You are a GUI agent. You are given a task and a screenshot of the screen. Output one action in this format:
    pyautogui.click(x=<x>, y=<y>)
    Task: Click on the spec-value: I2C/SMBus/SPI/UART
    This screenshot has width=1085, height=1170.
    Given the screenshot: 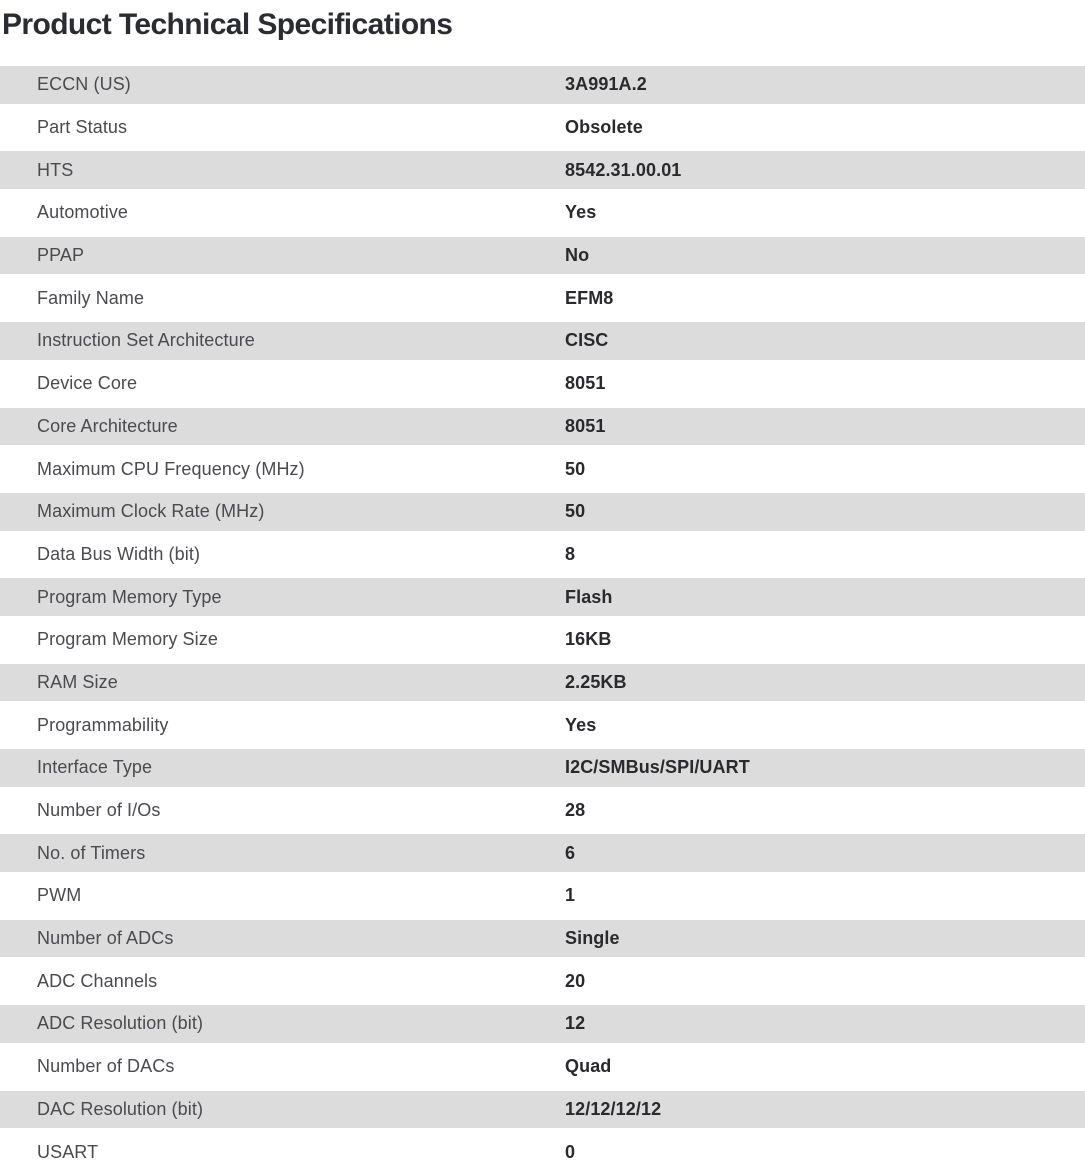 What is the action you would take?
    pyautogui.click(x=657, y=767)
    